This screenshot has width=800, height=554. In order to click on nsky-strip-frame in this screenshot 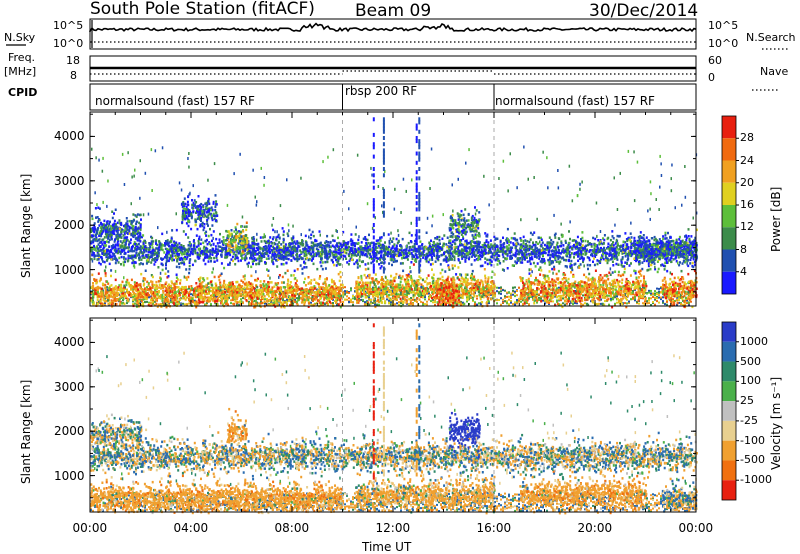, I will do `click(393, 34)`.